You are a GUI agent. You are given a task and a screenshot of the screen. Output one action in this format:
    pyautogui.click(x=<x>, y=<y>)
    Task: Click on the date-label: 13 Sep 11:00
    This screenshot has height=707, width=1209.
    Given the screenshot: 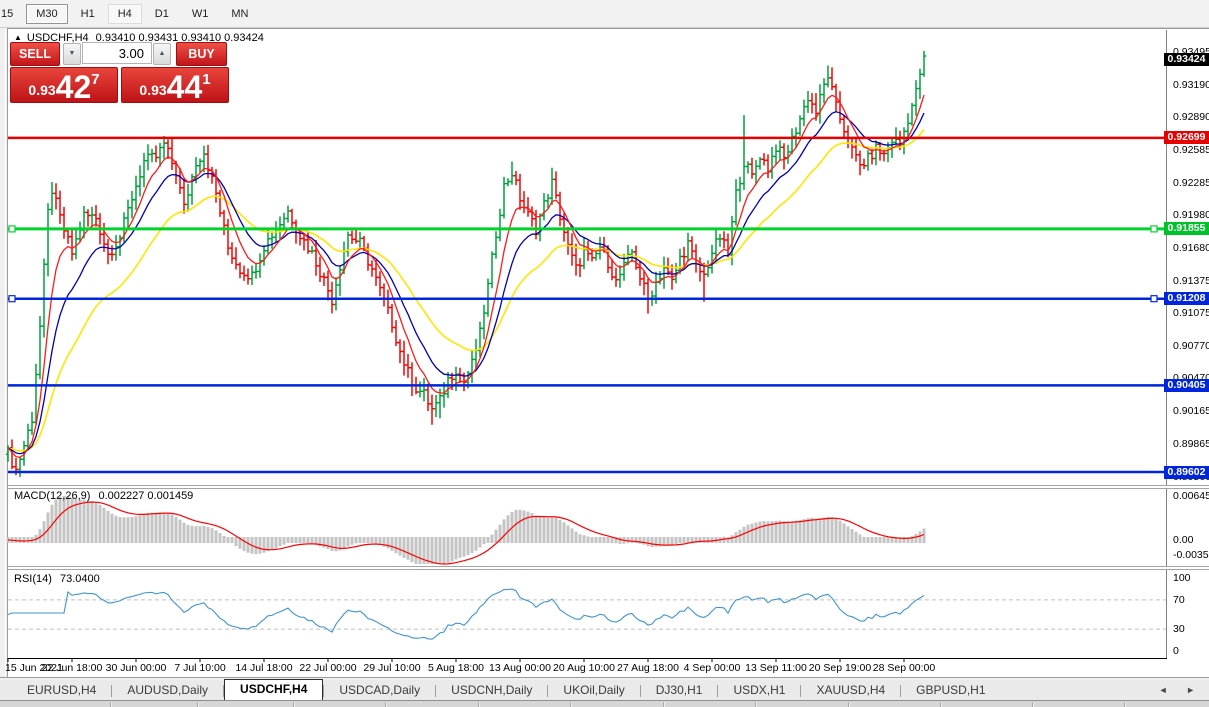 What is the action you would take?
    pyautogui.click(x=776, y=668)
    